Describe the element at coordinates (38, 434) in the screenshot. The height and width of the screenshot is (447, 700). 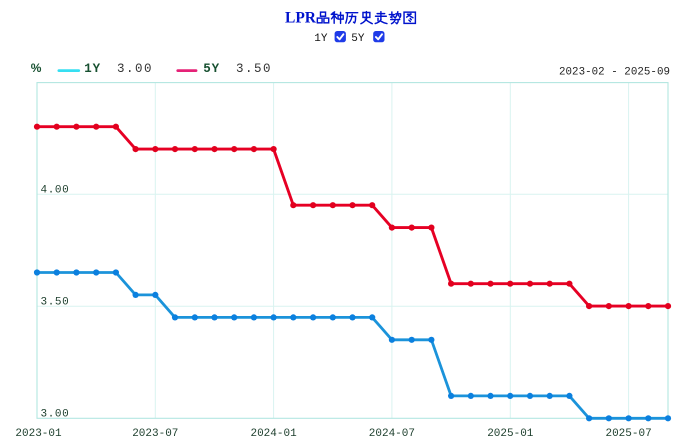
I see `svg-text: 2023-01` at that location.